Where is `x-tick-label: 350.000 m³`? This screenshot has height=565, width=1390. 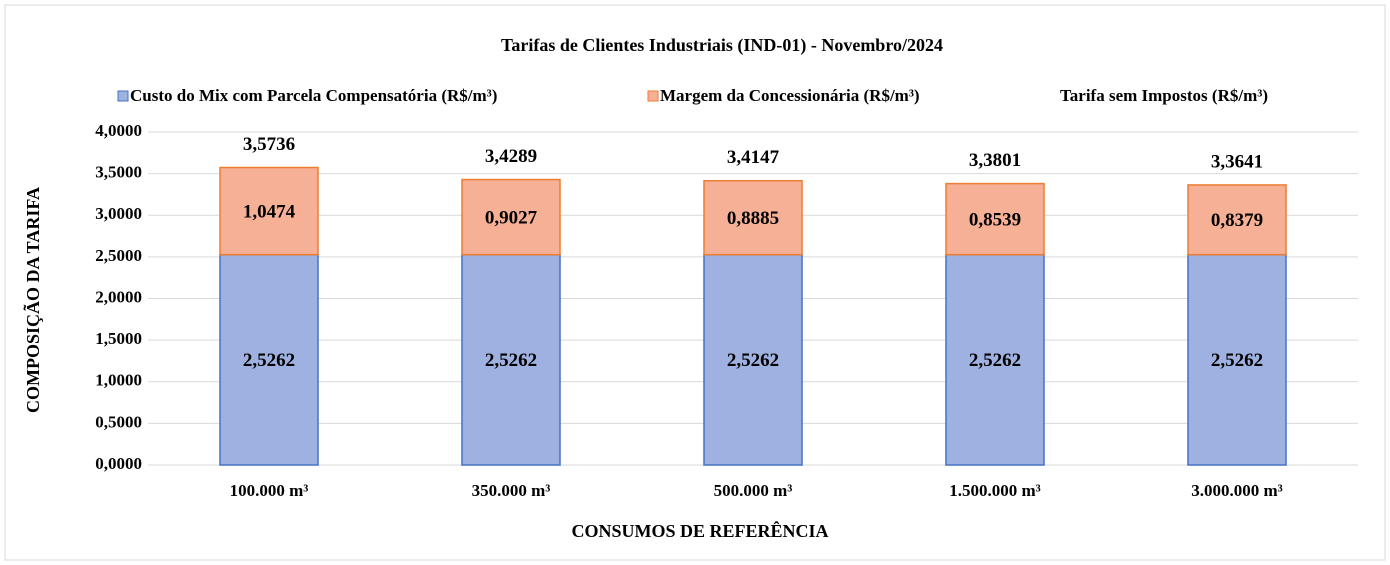 x-tick-label: 350.000 m³ is located at coordinates (511, 490).